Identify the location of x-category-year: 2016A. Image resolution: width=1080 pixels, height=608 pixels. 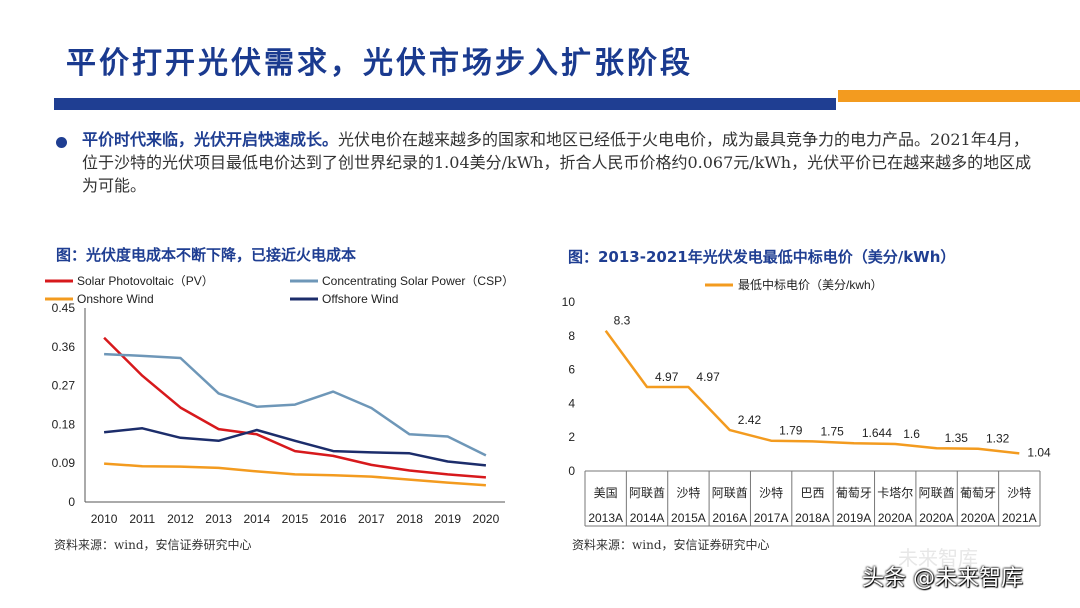
(729, 518).